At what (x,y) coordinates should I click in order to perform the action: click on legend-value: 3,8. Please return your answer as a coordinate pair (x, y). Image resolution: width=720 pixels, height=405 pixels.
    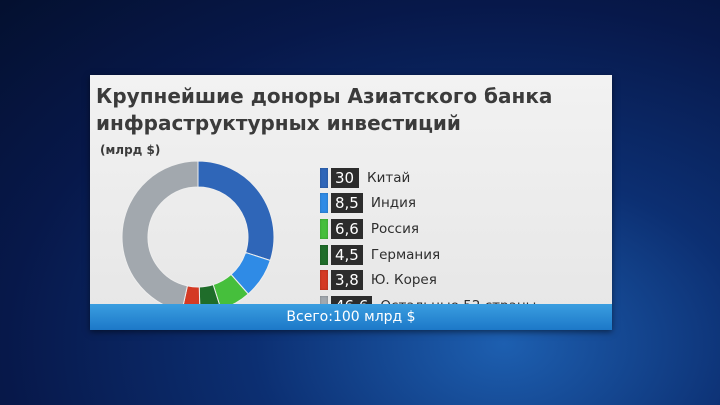
    Looking at the image, I should click on (347, 280).